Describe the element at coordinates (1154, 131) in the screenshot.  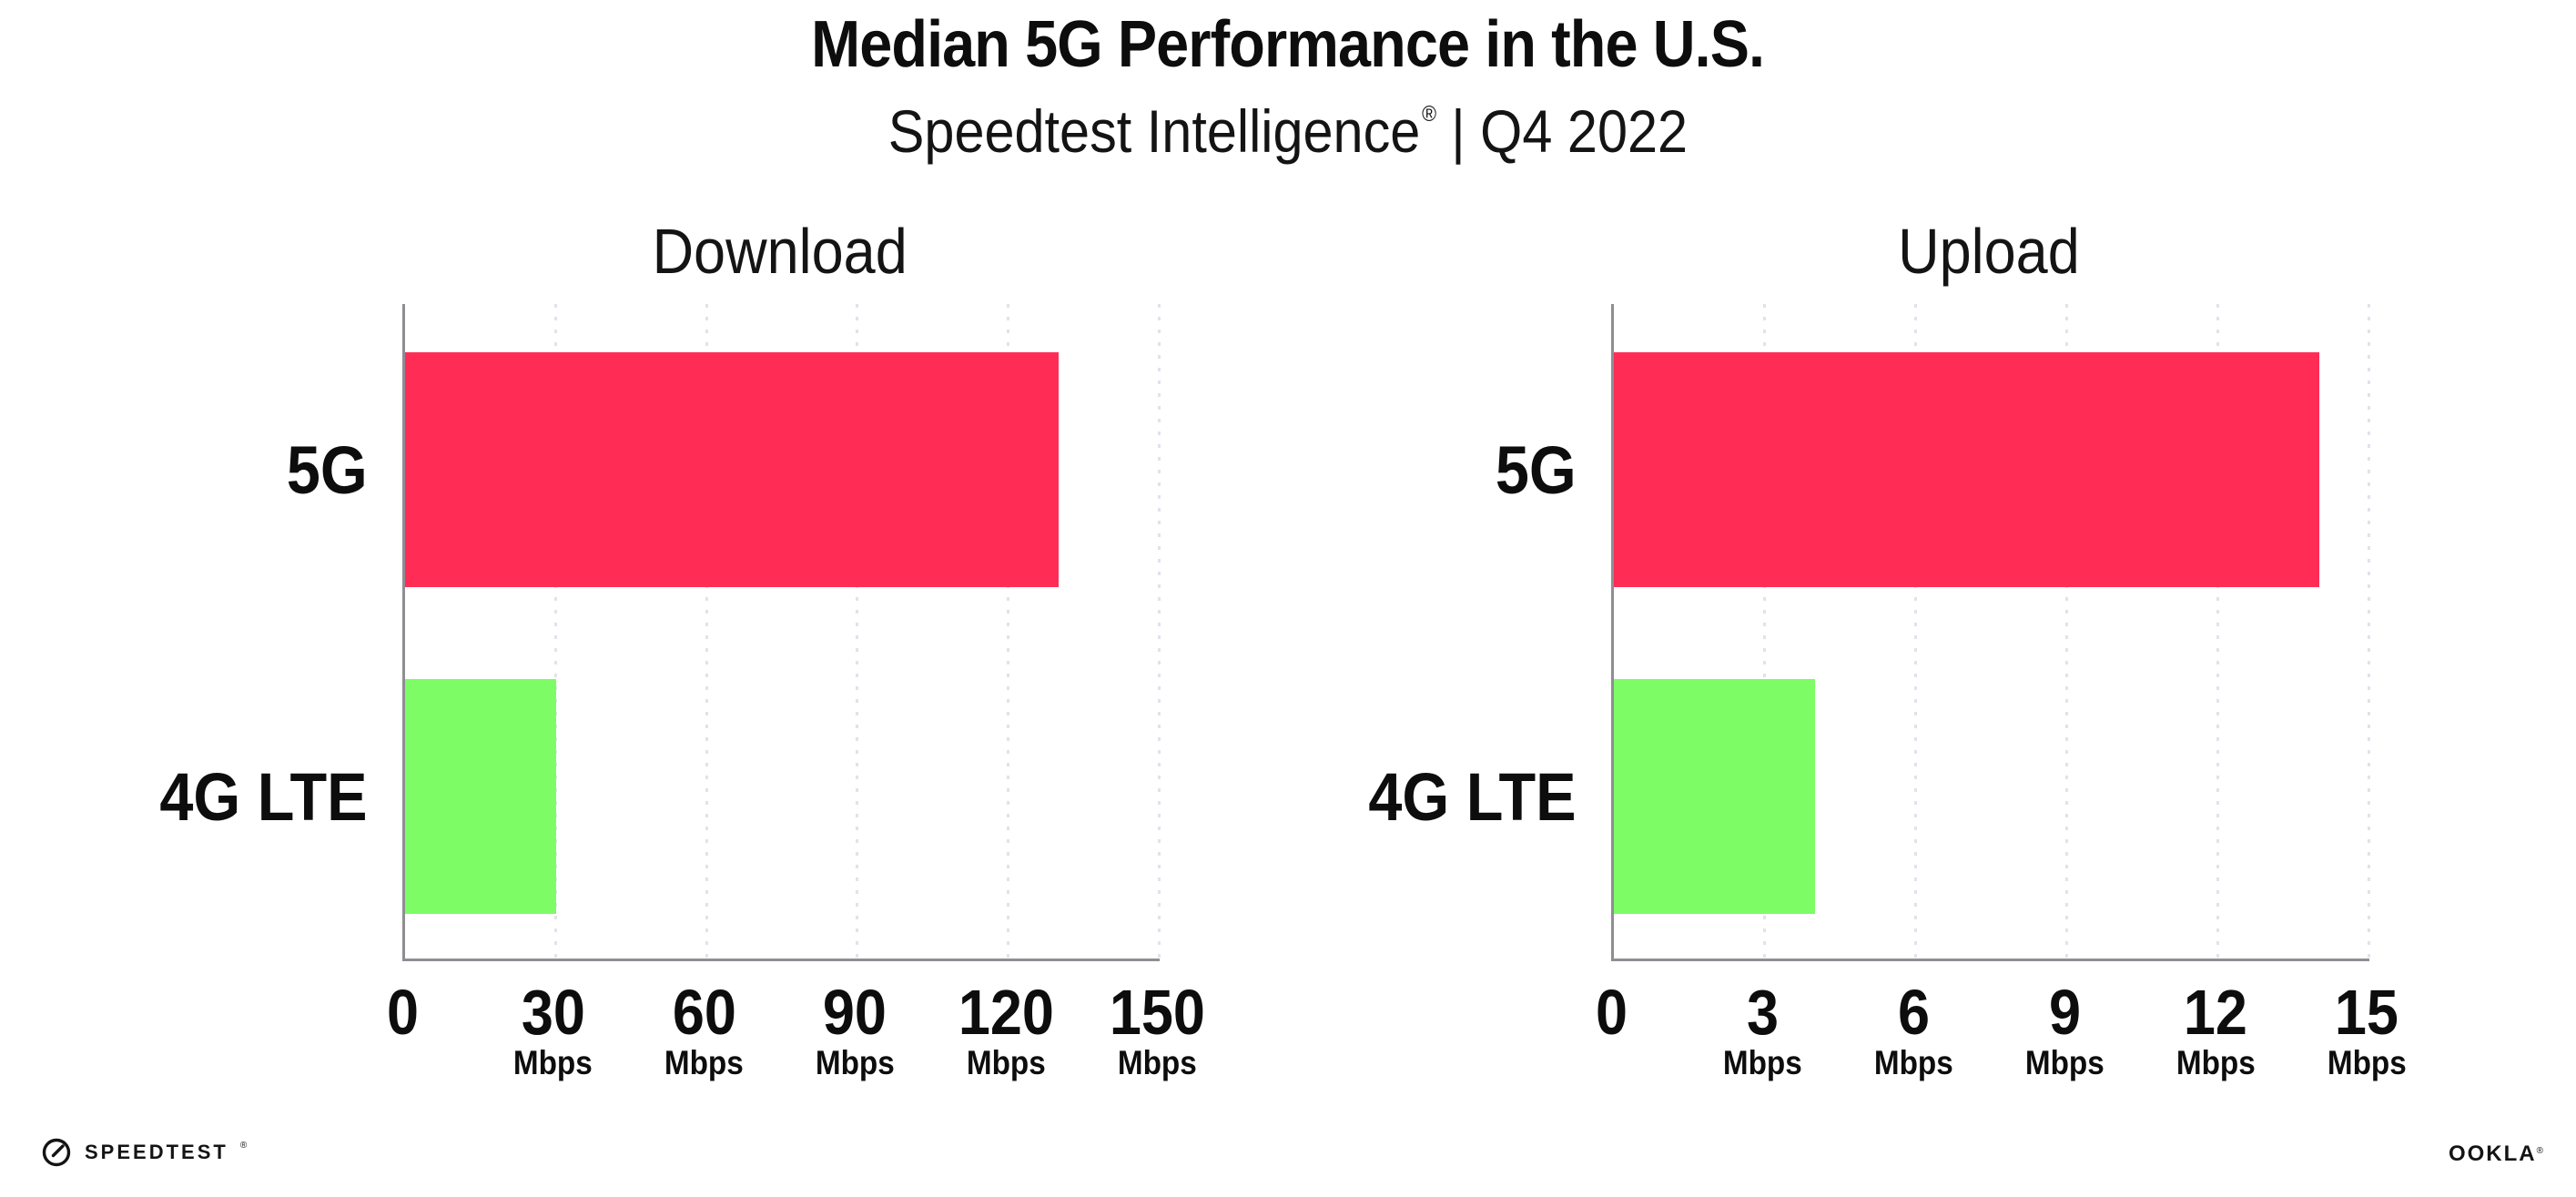
I see `subtitle-brand: Speedtest Intelligence` at that location.